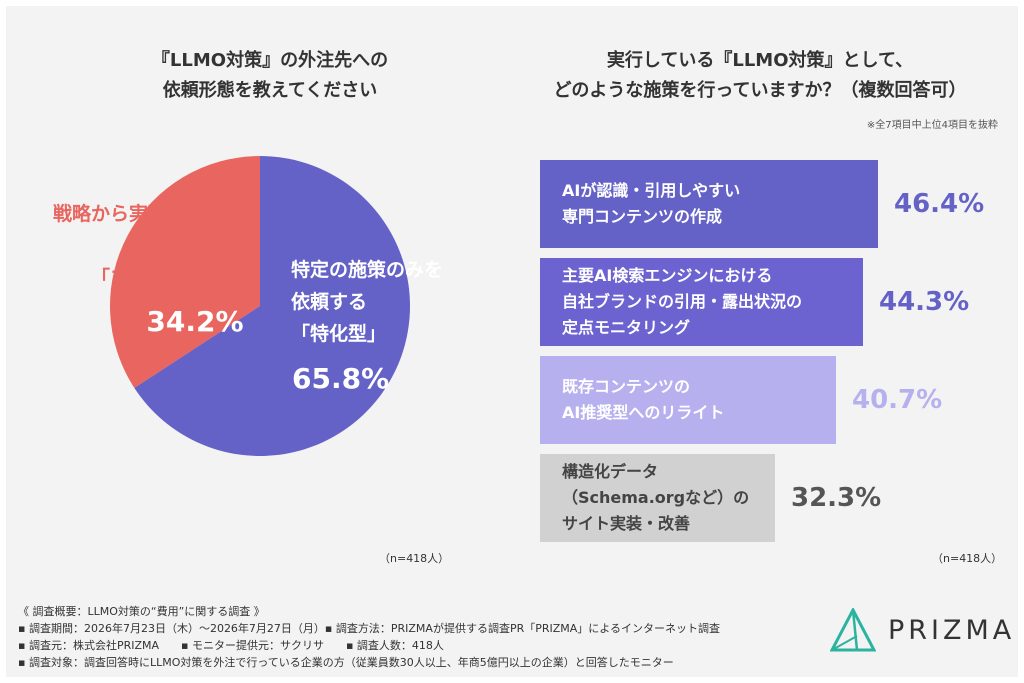 This screenshot has width=1024, height=683. I want to click on bar-value-label: 32.3%, so click(836, 498).